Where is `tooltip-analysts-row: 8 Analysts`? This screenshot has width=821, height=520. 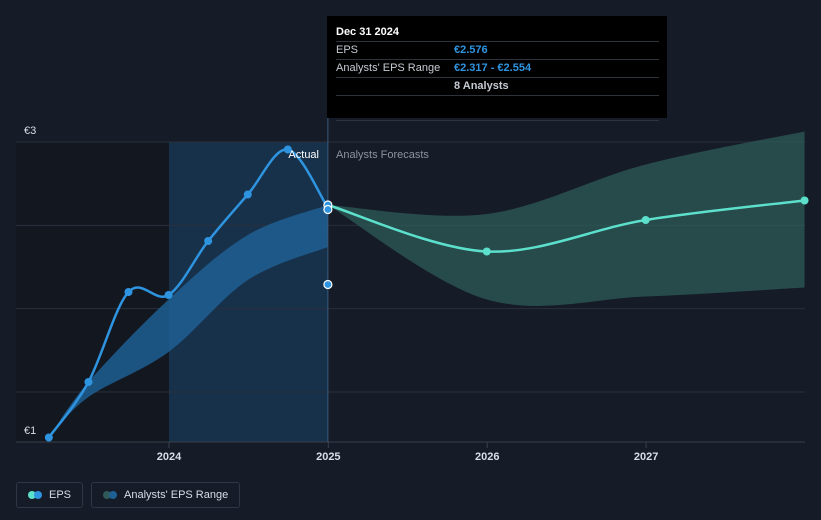
tooltip-analysts-row: 8 Analysts is located at coordinates (497, 86).